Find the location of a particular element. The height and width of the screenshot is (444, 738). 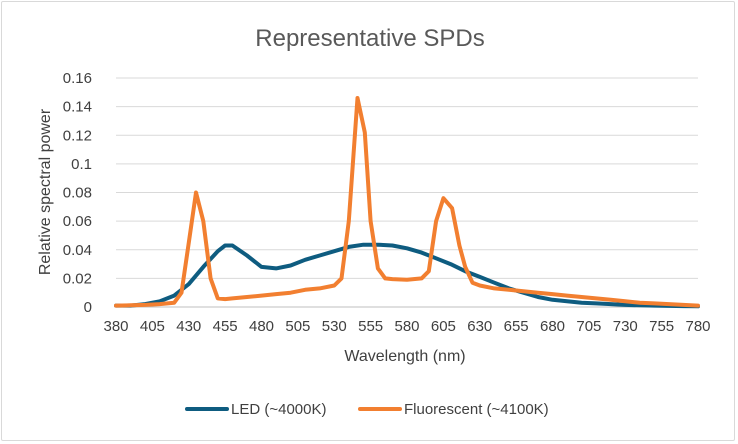

x-tick-label: 405 is located at coordinates (152, 326).